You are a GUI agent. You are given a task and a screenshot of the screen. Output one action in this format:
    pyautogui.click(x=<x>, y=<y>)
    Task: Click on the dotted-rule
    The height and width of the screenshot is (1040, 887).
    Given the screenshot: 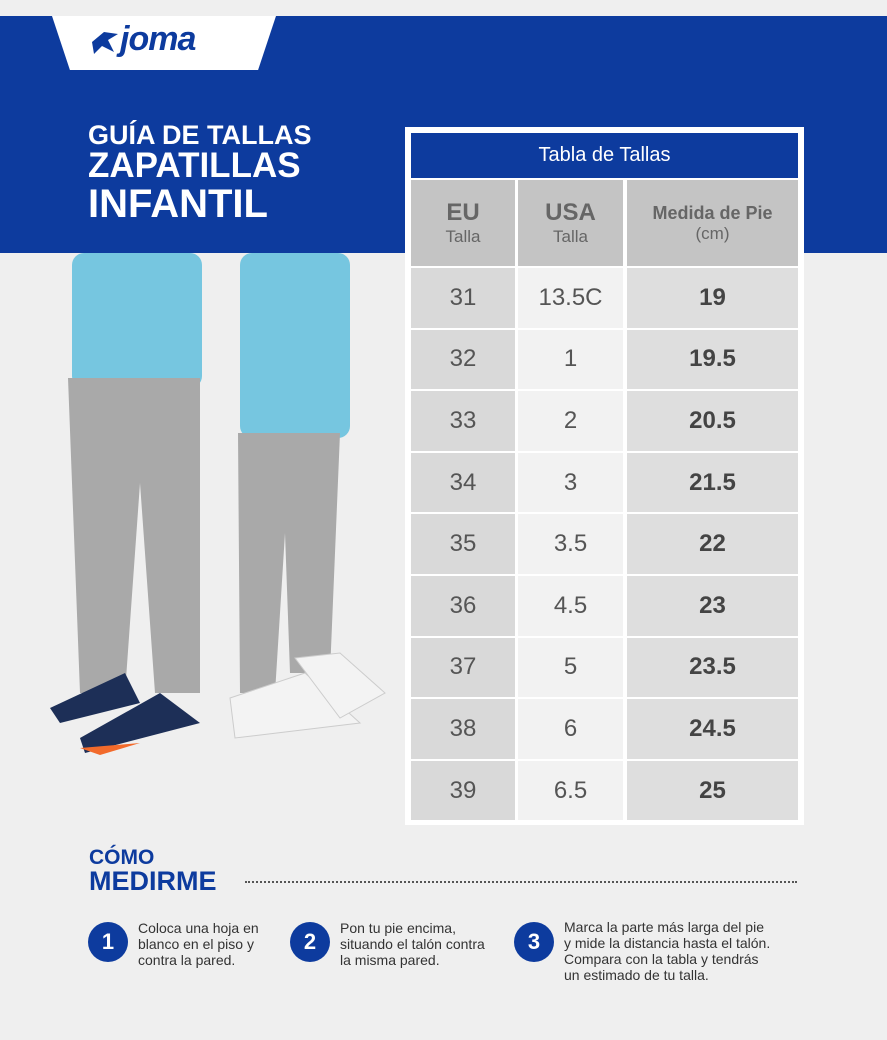 What is the action you would take?
    pyautogui.click(x=521, y=882)
    